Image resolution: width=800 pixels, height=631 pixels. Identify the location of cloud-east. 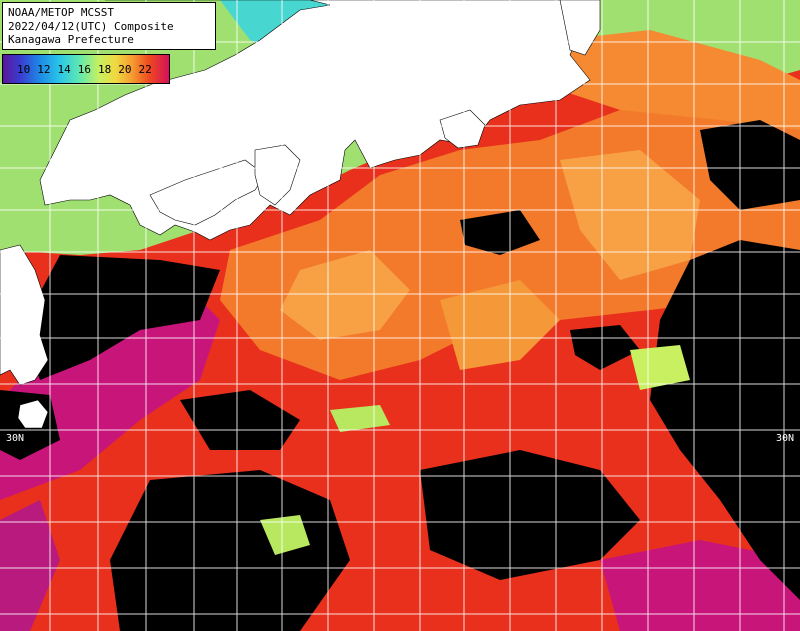
(725, 420).